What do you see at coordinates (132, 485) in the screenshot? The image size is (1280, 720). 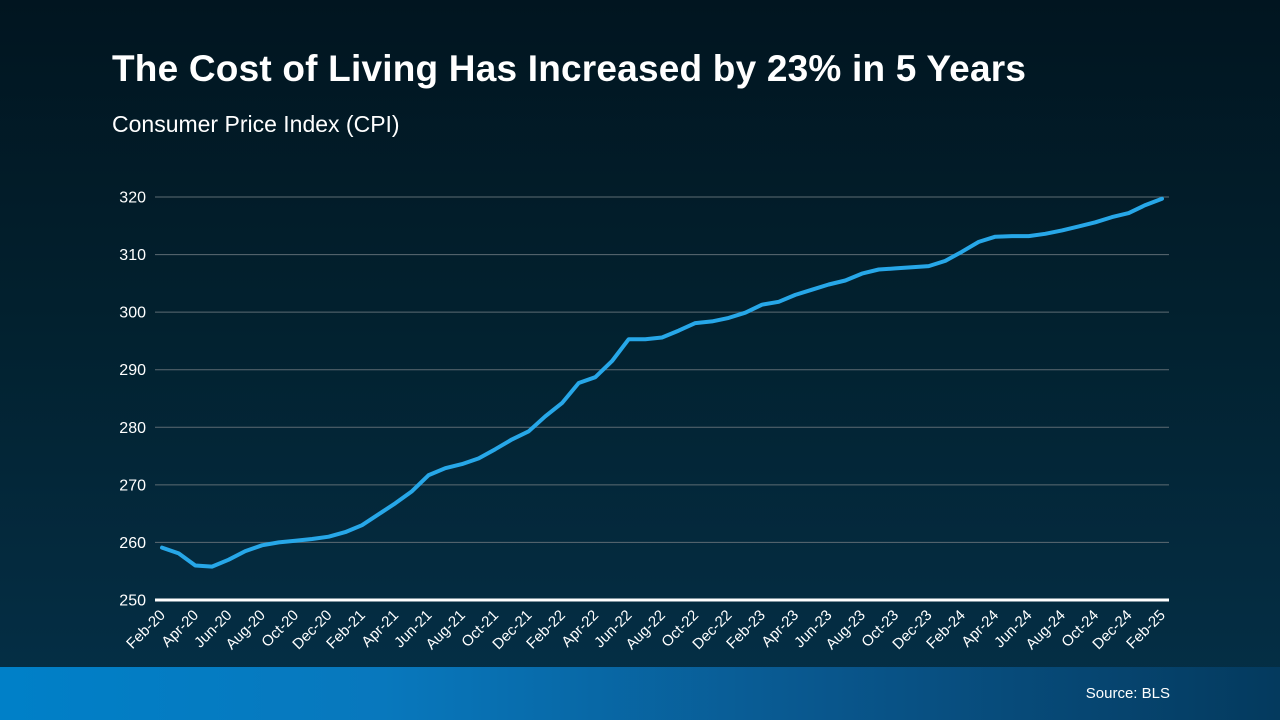 I see `y-tick-label: 270` at bounding box center [132, 485].